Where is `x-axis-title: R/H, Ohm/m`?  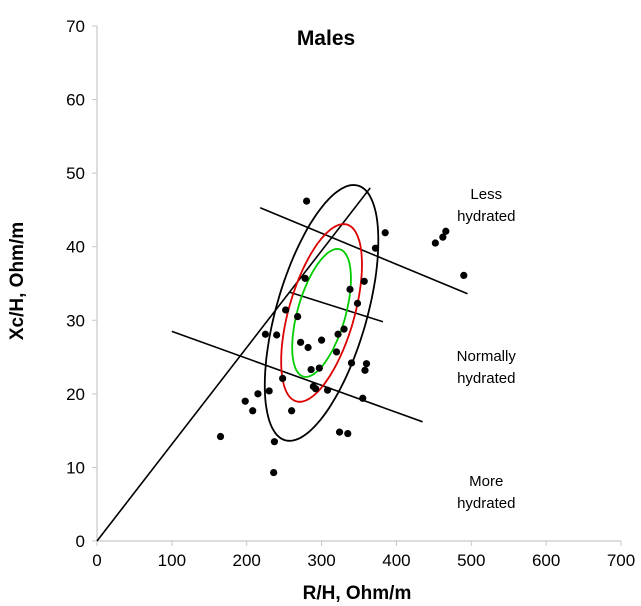 x-axis-title: R/H, Ohm/m is located at coordinates (357, 593).